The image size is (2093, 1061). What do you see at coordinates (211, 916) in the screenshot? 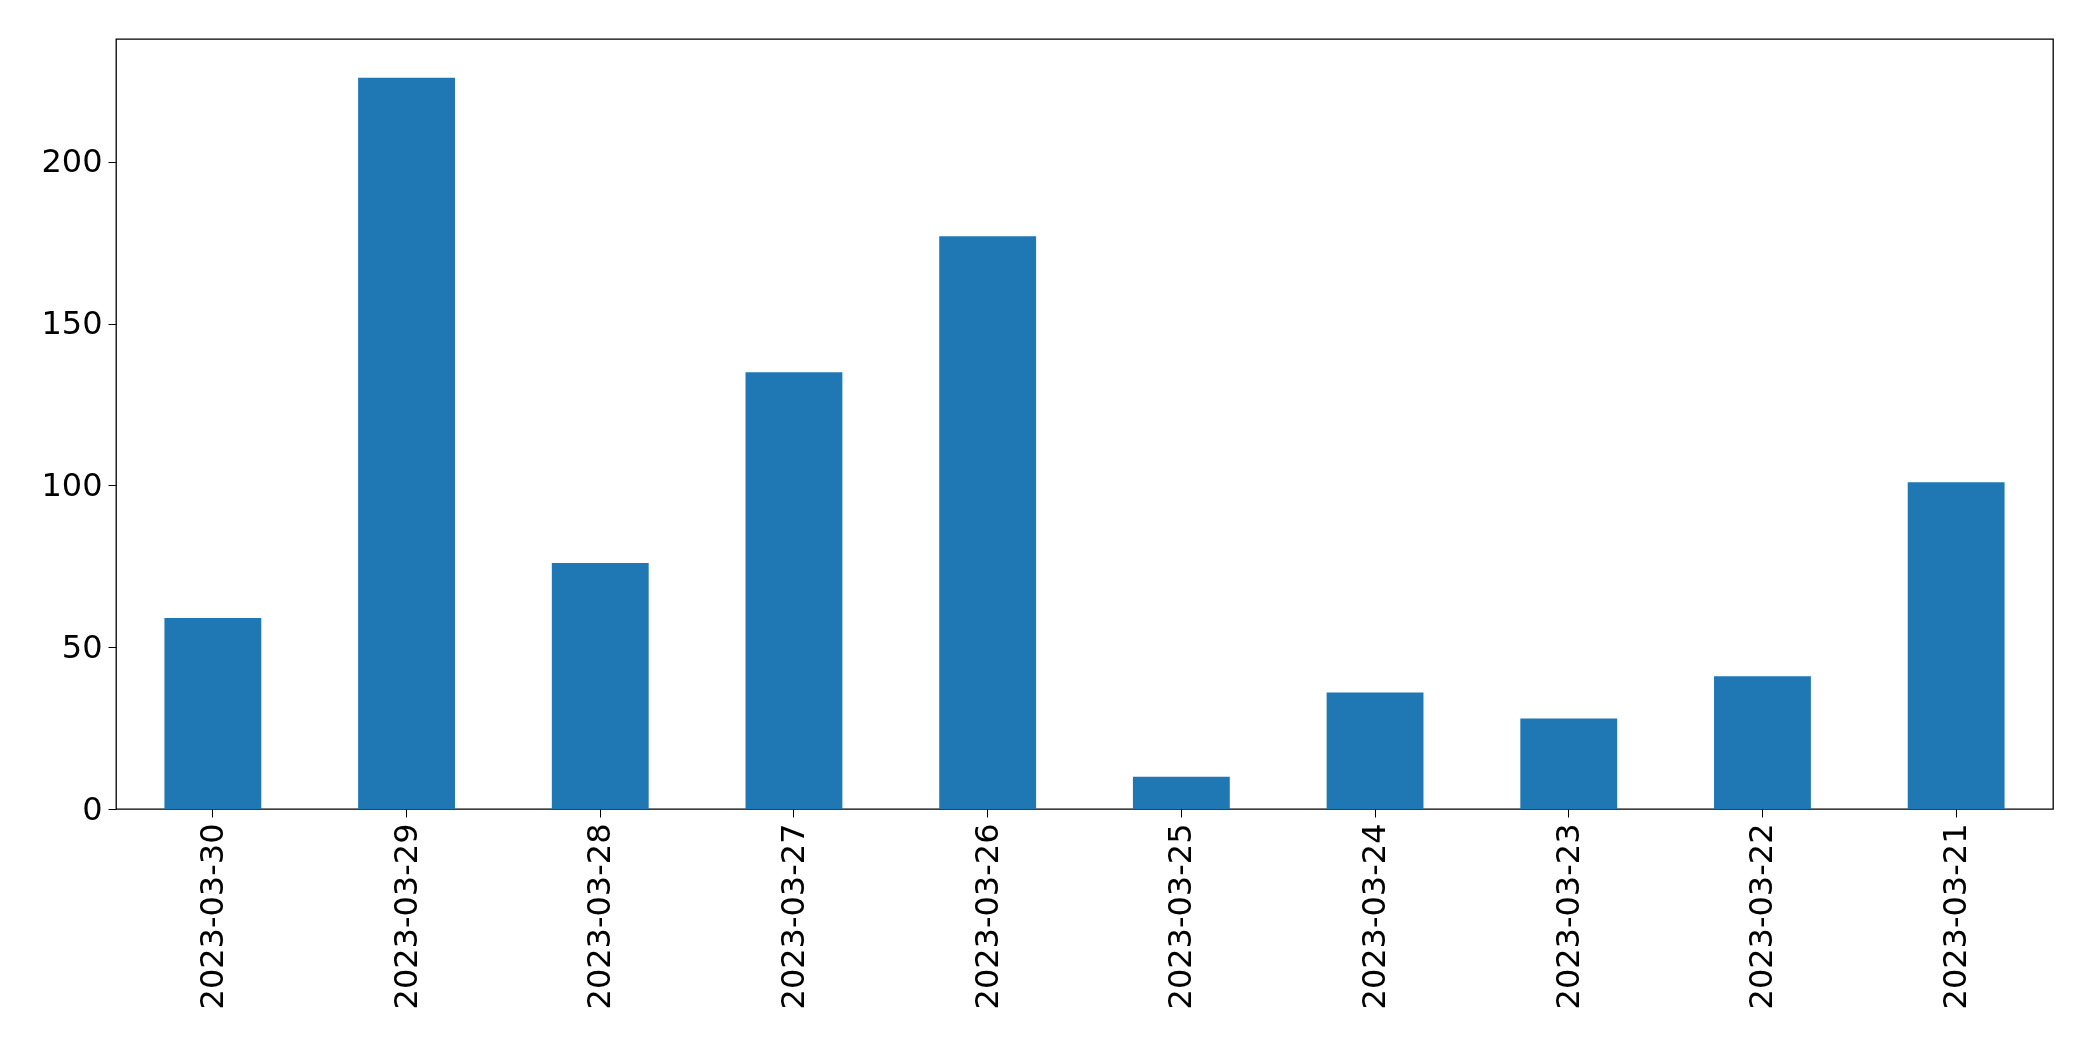
I see `x-tick-label: 2023-03-30` at bounding box center [211, 916].